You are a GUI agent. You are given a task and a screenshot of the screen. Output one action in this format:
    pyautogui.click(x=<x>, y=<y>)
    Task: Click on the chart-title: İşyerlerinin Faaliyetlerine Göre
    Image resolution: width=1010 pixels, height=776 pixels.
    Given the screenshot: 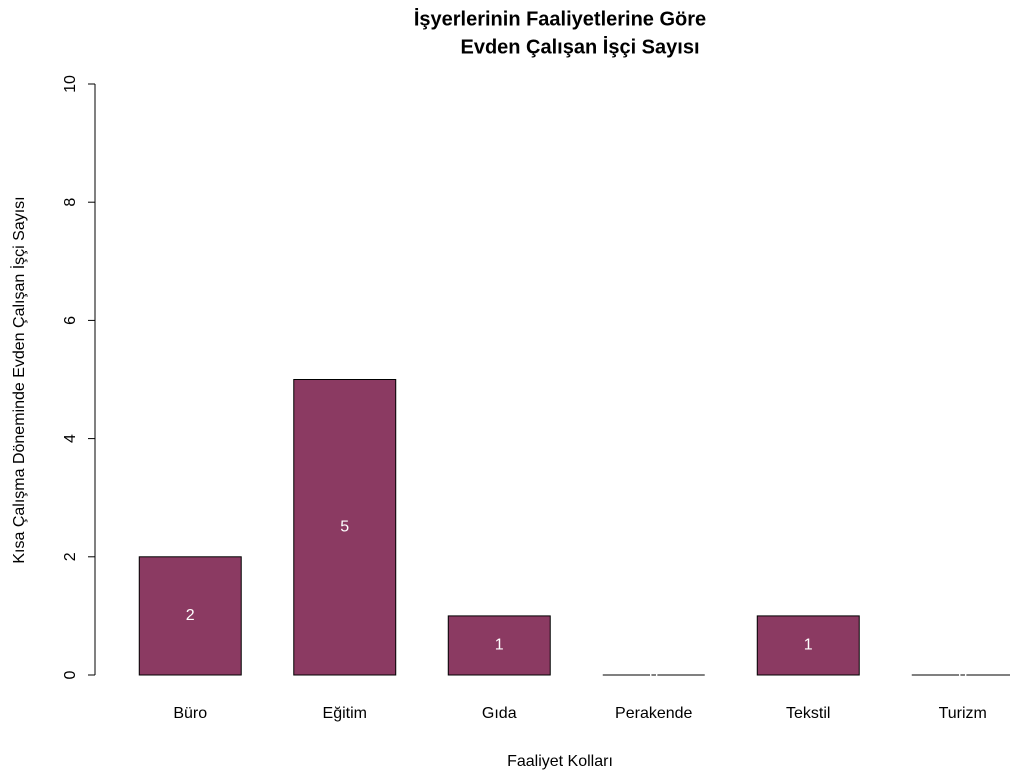 What is the action you would take?
    pyautogui.click(x=560, y=18)
    